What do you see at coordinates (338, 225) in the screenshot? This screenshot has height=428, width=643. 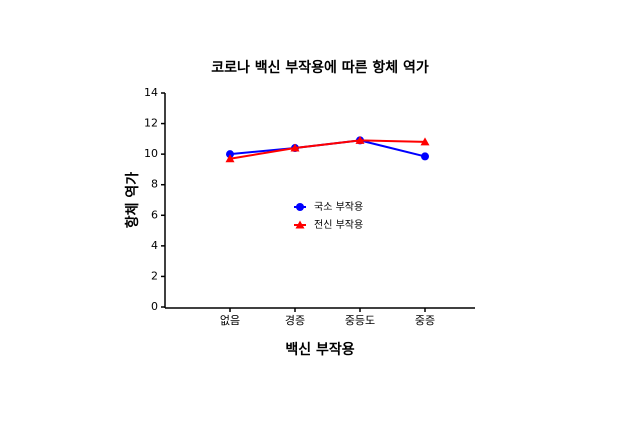 I see `legend-label: 전신 부작용` at bounding box center [338, 225].